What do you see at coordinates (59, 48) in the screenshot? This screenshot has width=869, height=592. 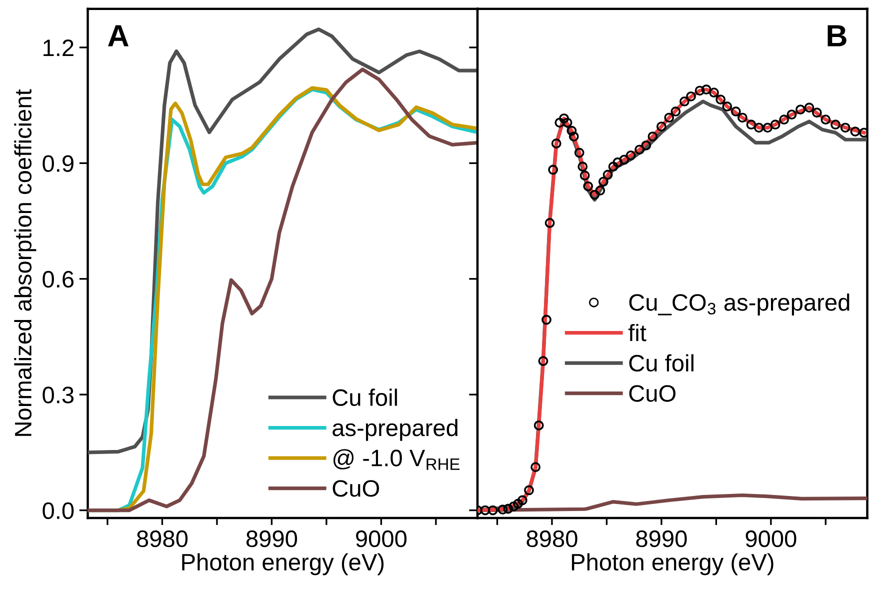 I see `y-tick-label: 1.2` at bounding box center [59, 48].